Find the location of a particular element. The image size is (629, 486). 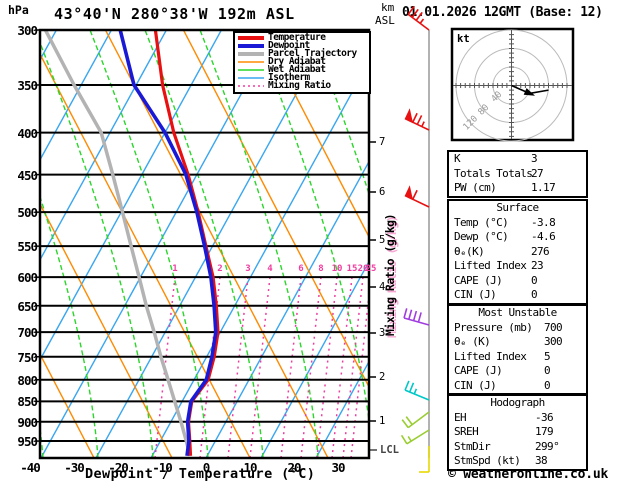

pressure-tick-label: 400 is located at coordinates (27, 133).